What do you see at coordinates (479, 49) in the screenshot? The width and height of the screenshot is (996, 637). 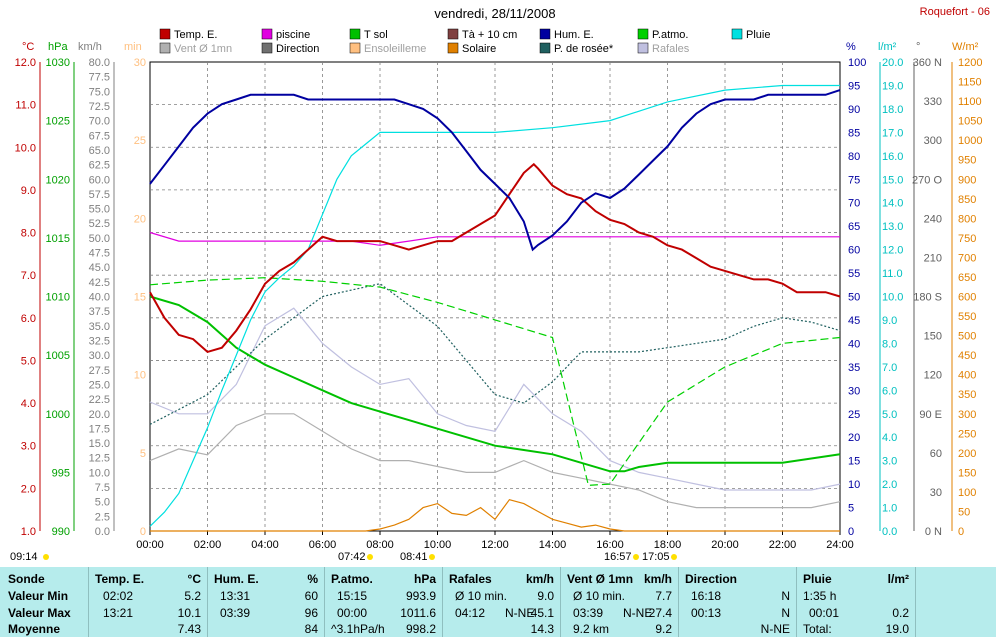 I see `legend-label: Solaire` at bounding box center [479, 49].